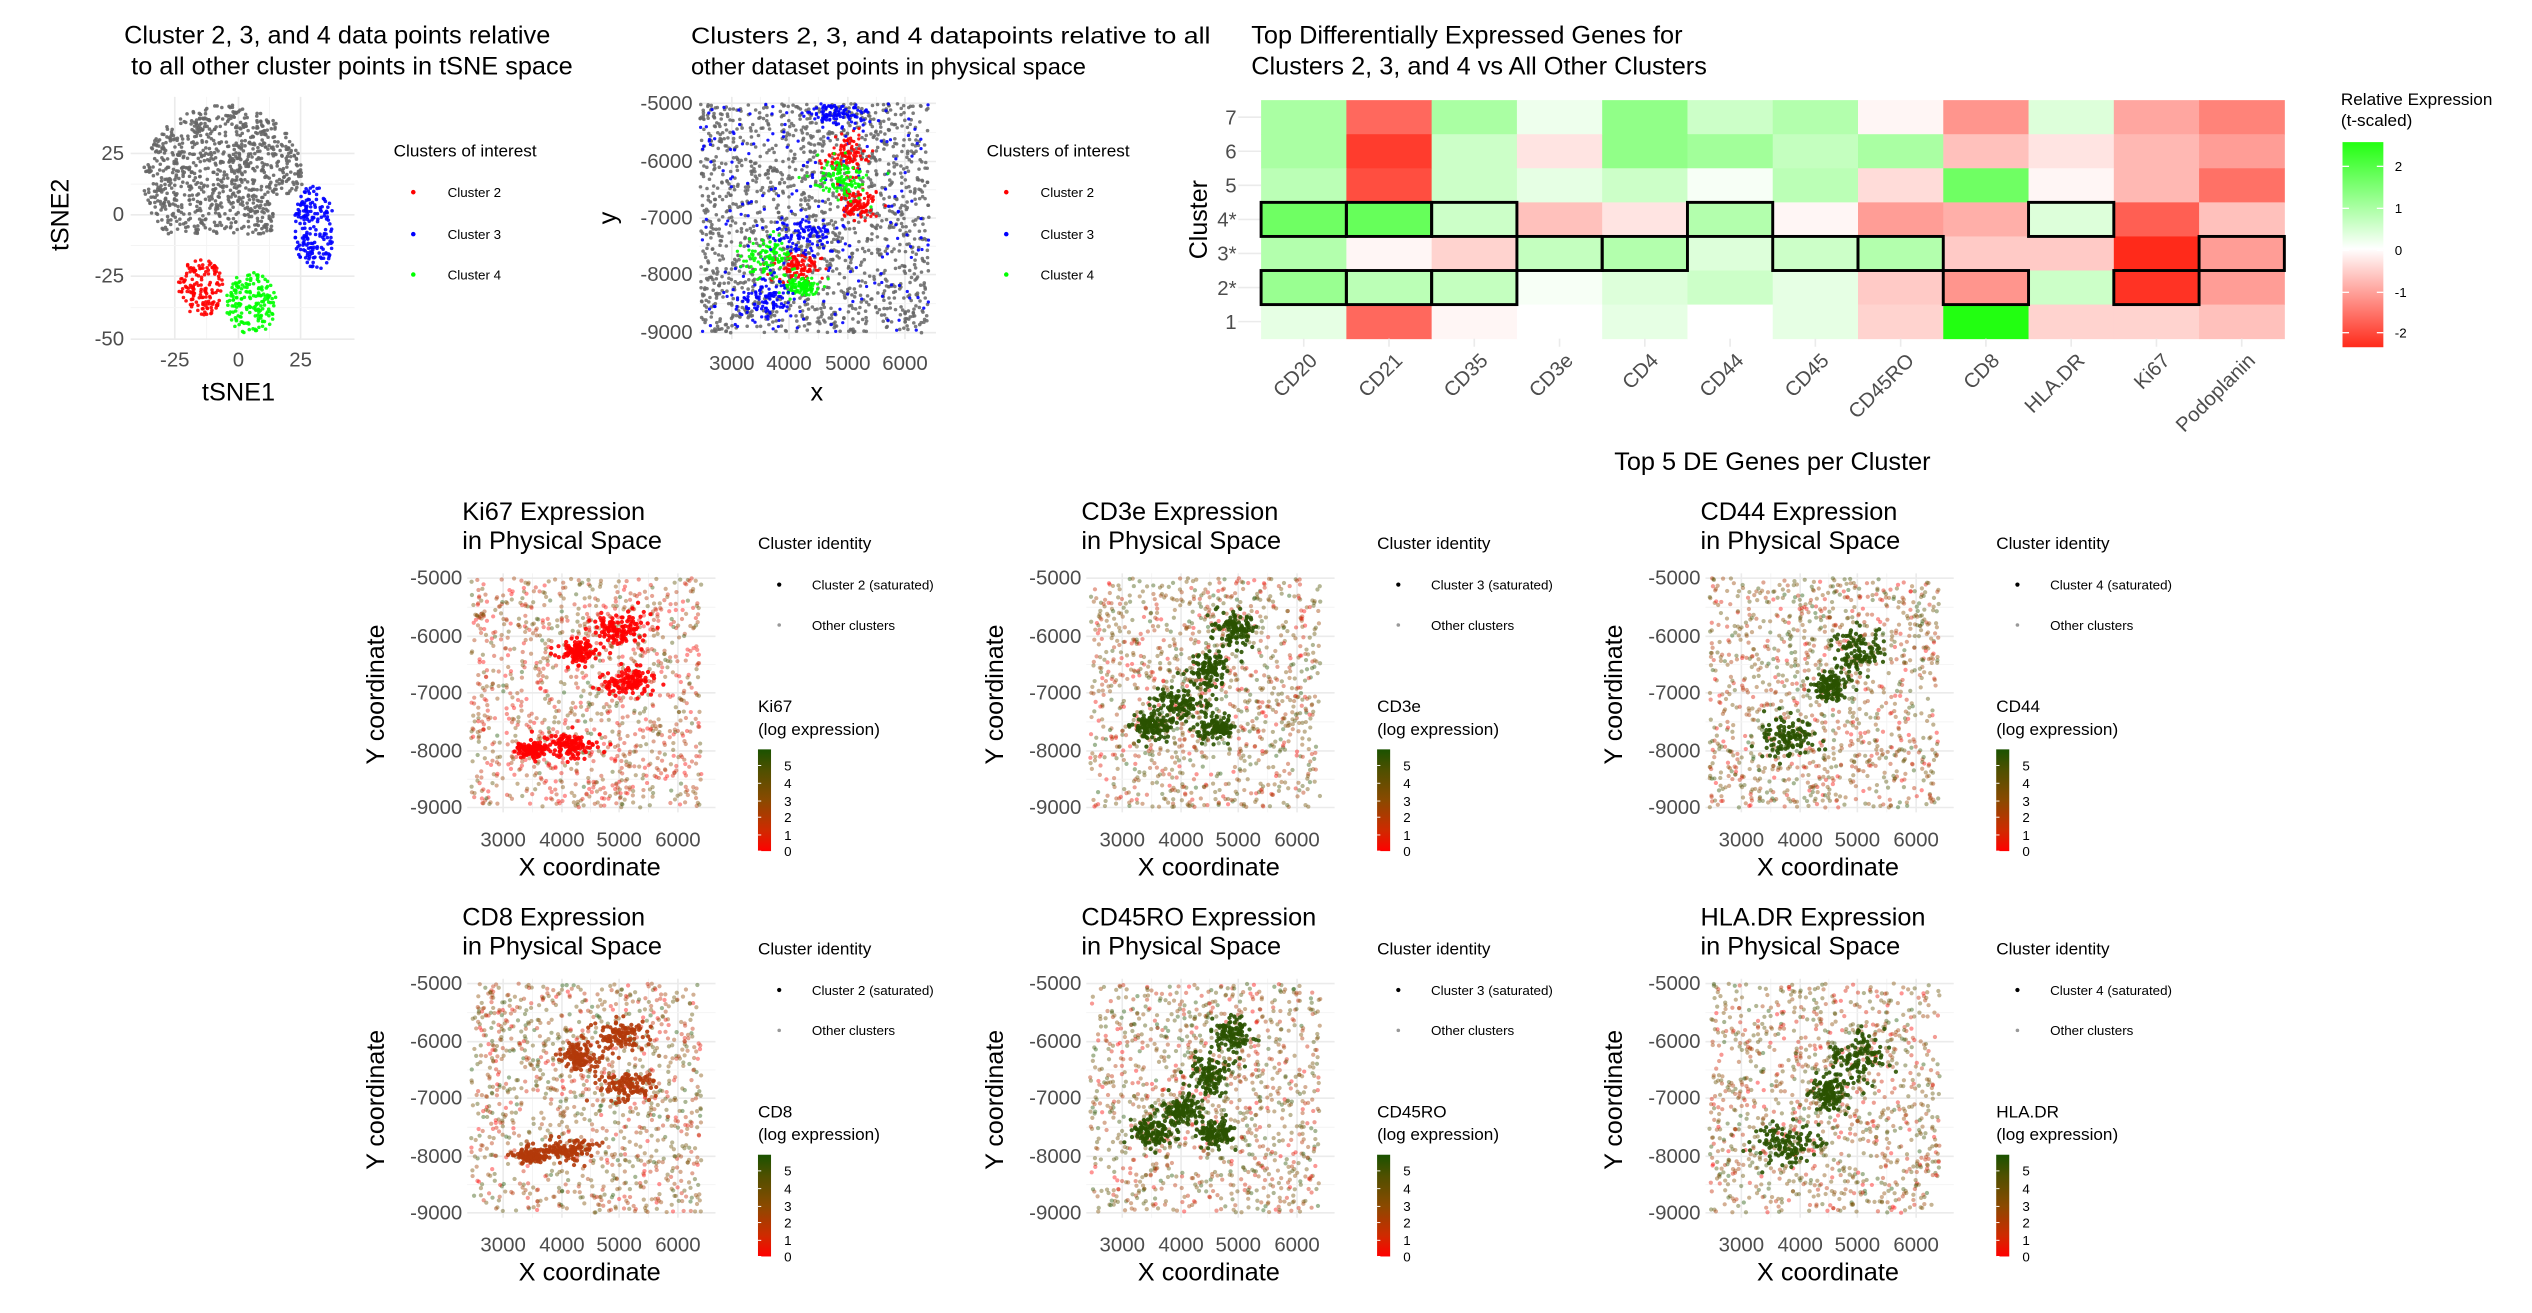 The height and width of the screenshot is (1313, 2532). I want to click on heatmap-title-line1: Top Differentially Expressed Genes for, so click(1466, 36).